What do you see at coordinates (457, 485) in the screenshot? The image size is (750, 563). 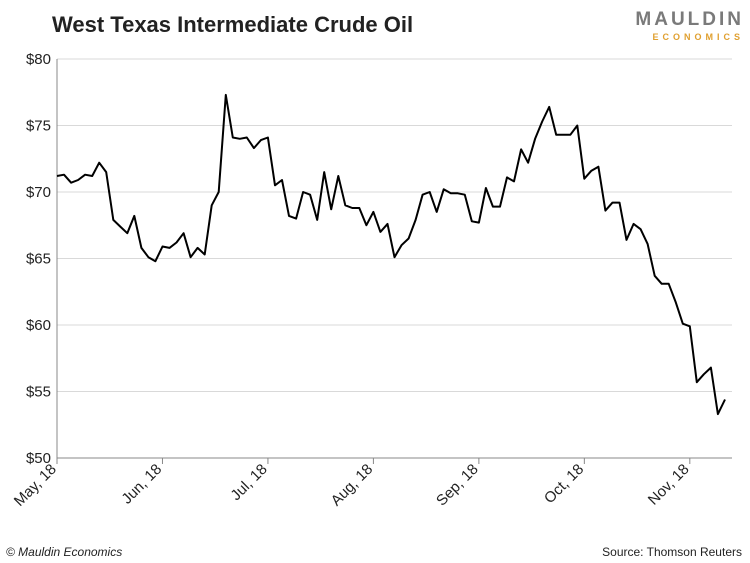 I see `x-tick-label: Sep, 18` at bounding box center [457, 485].